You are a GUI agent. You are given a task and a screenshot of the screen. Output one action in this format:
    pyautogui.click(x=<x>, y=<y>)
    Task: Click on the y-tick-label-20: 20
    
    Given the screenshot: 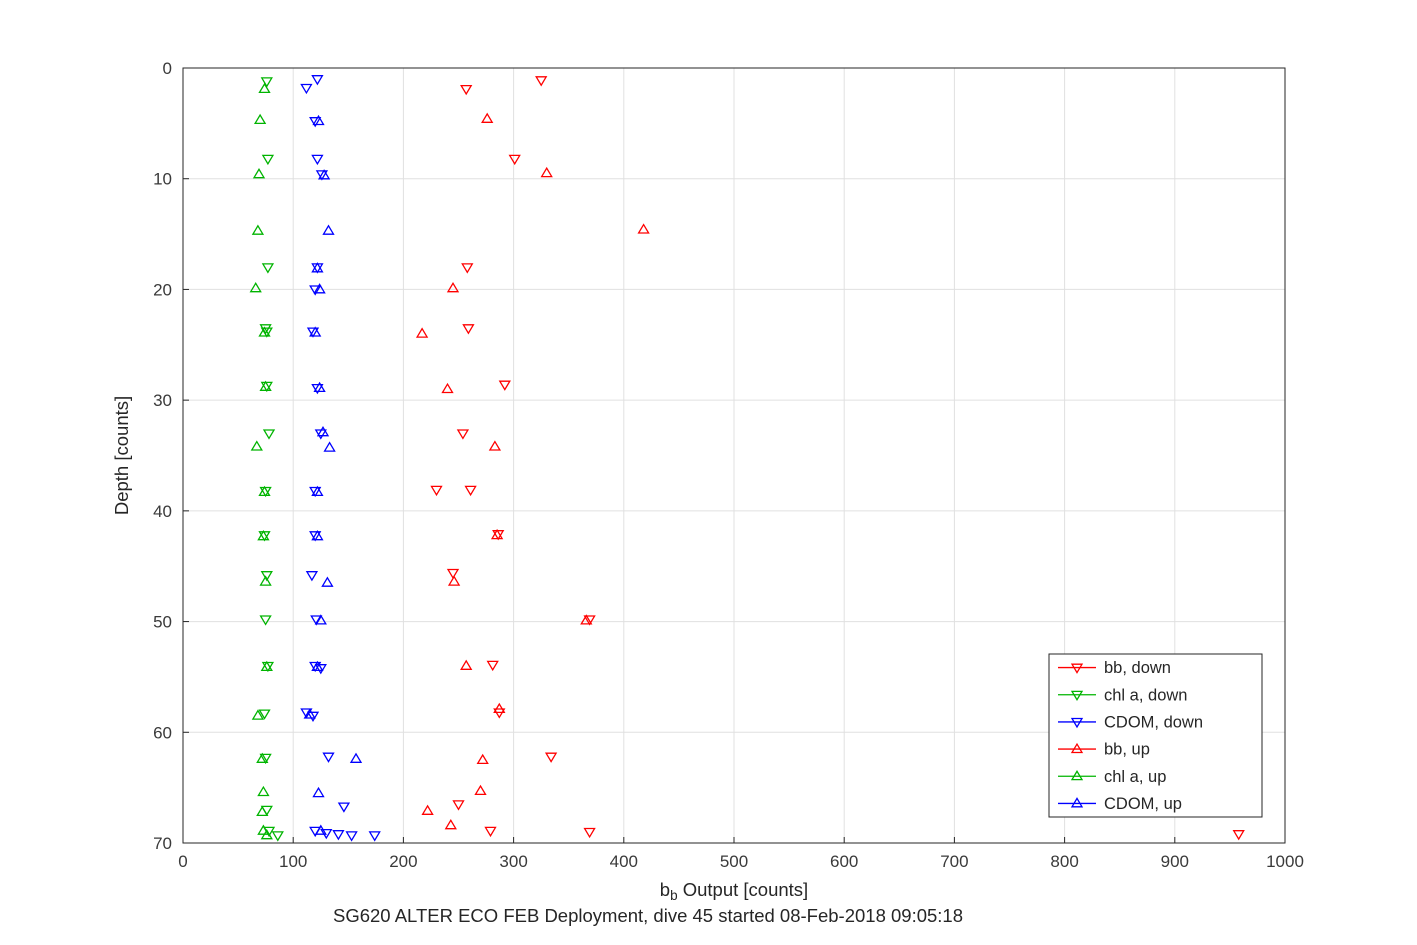 What is the action you would take?
    pyautogui.click(x=162, y=289)
    